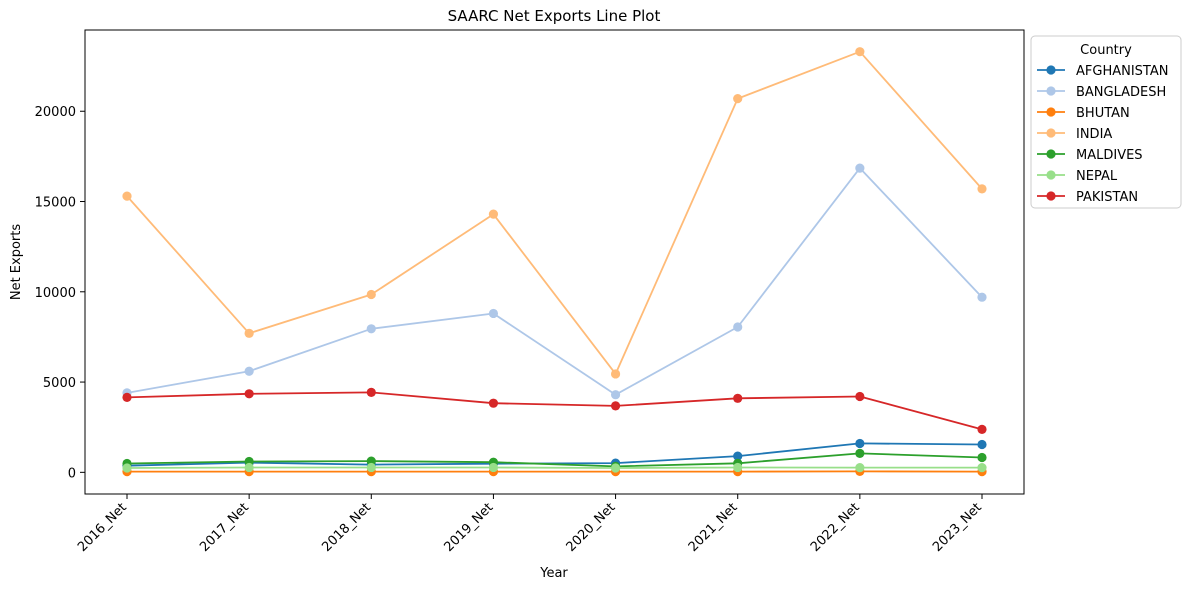  What do you see at coordinates (346, 527) in the screenshot?
I see `x-tick-label: 2018_Net` at bounding box center [346, 527].